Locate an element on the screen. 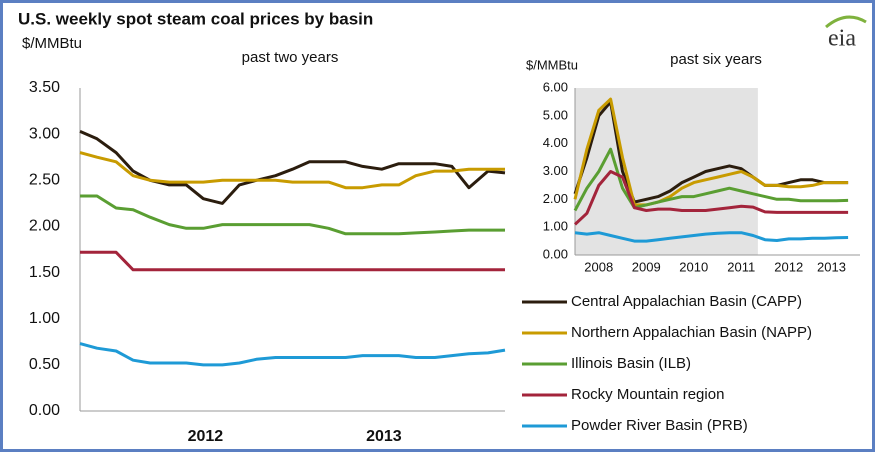 The width and height of the screenshot is (875, 452). y-tick-label: 1.50 is located at coordinates (44, 272).